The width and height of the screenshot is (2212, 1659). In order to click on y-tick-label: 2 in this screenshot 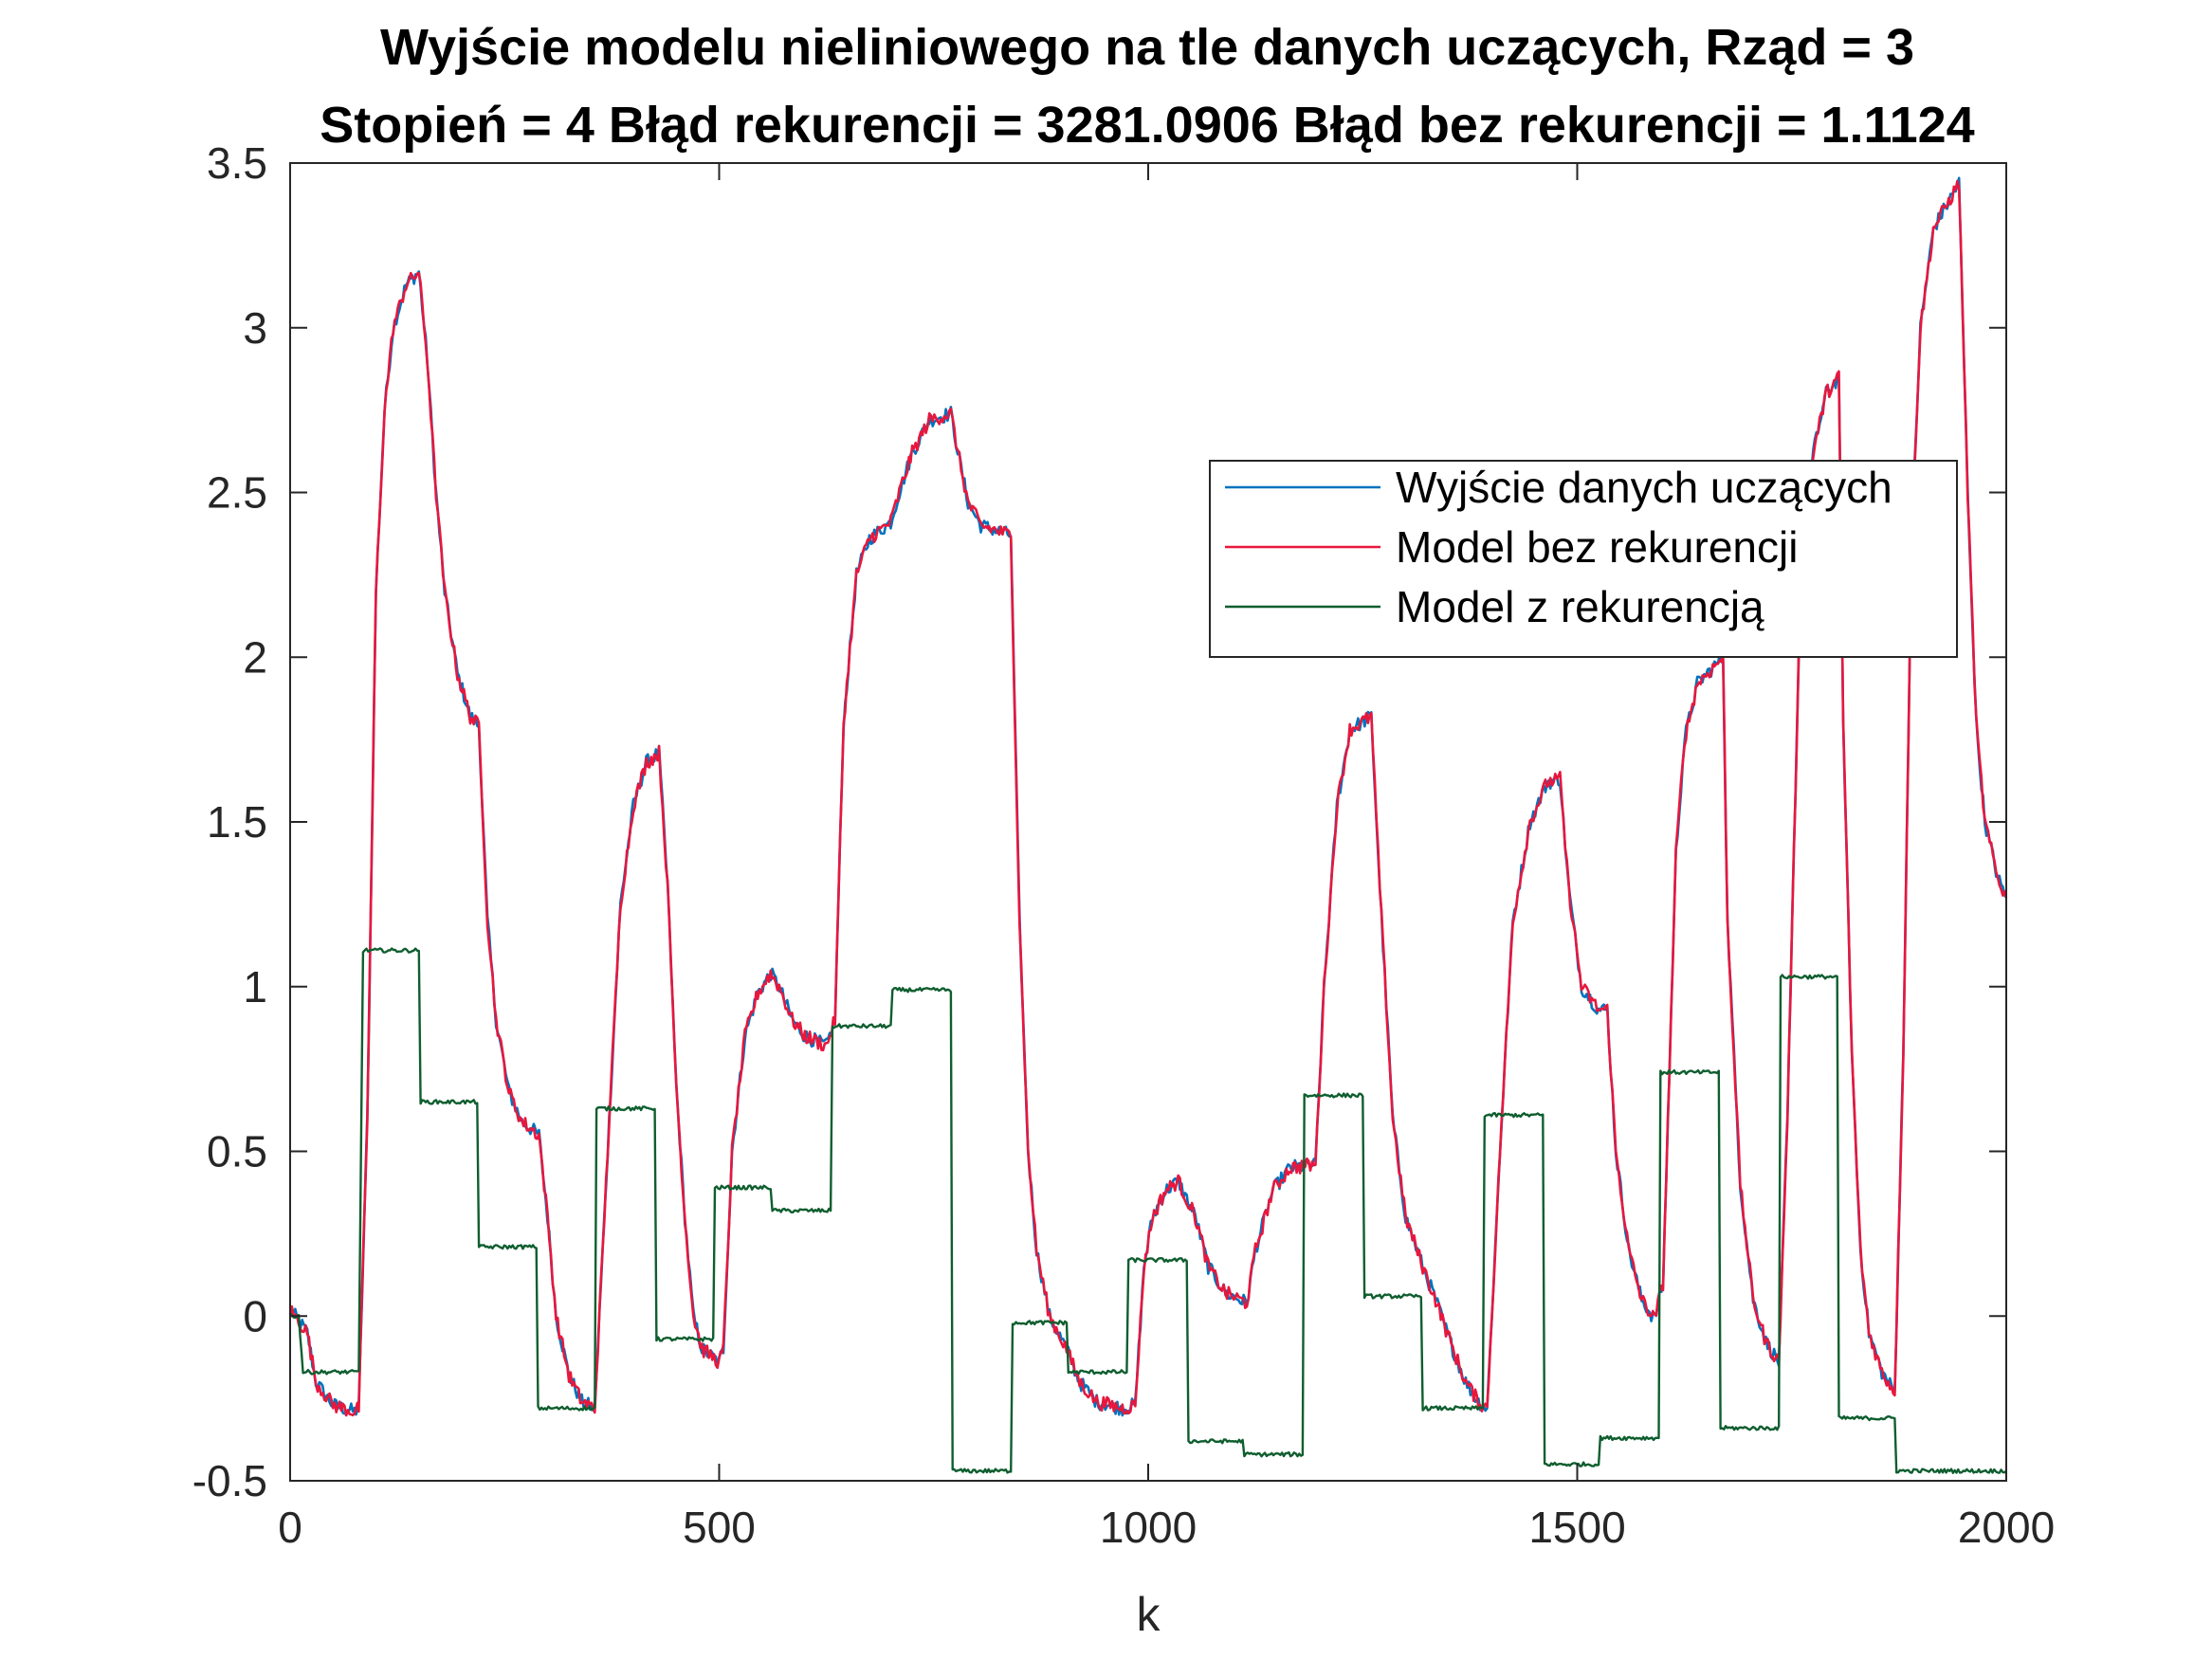, I will do `click(255, 657)`.